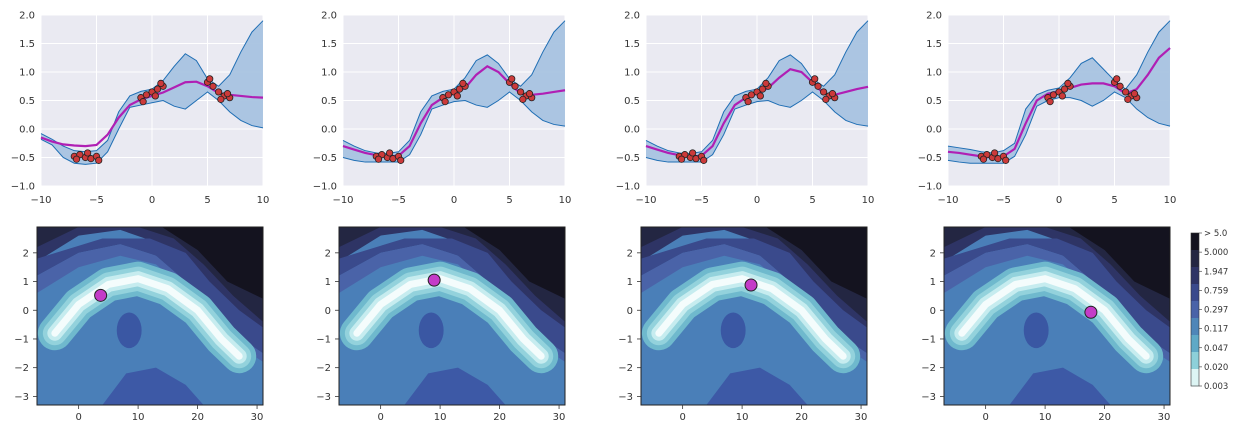  What do you see at coordinates (1216, 349) in the screenshot?
I see `colorbar-label: 0.047` at bounding box center [1216, 349].